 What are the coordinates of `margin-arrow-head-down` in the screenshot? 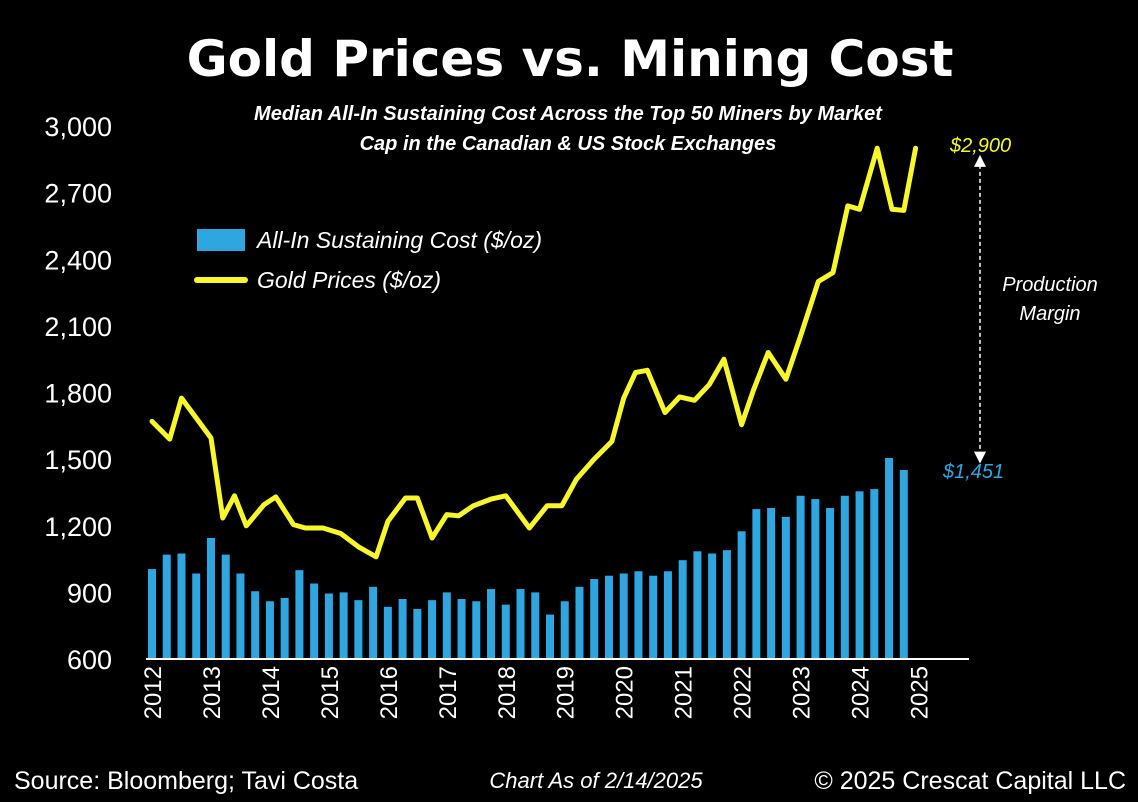 It's located at (980, 457).